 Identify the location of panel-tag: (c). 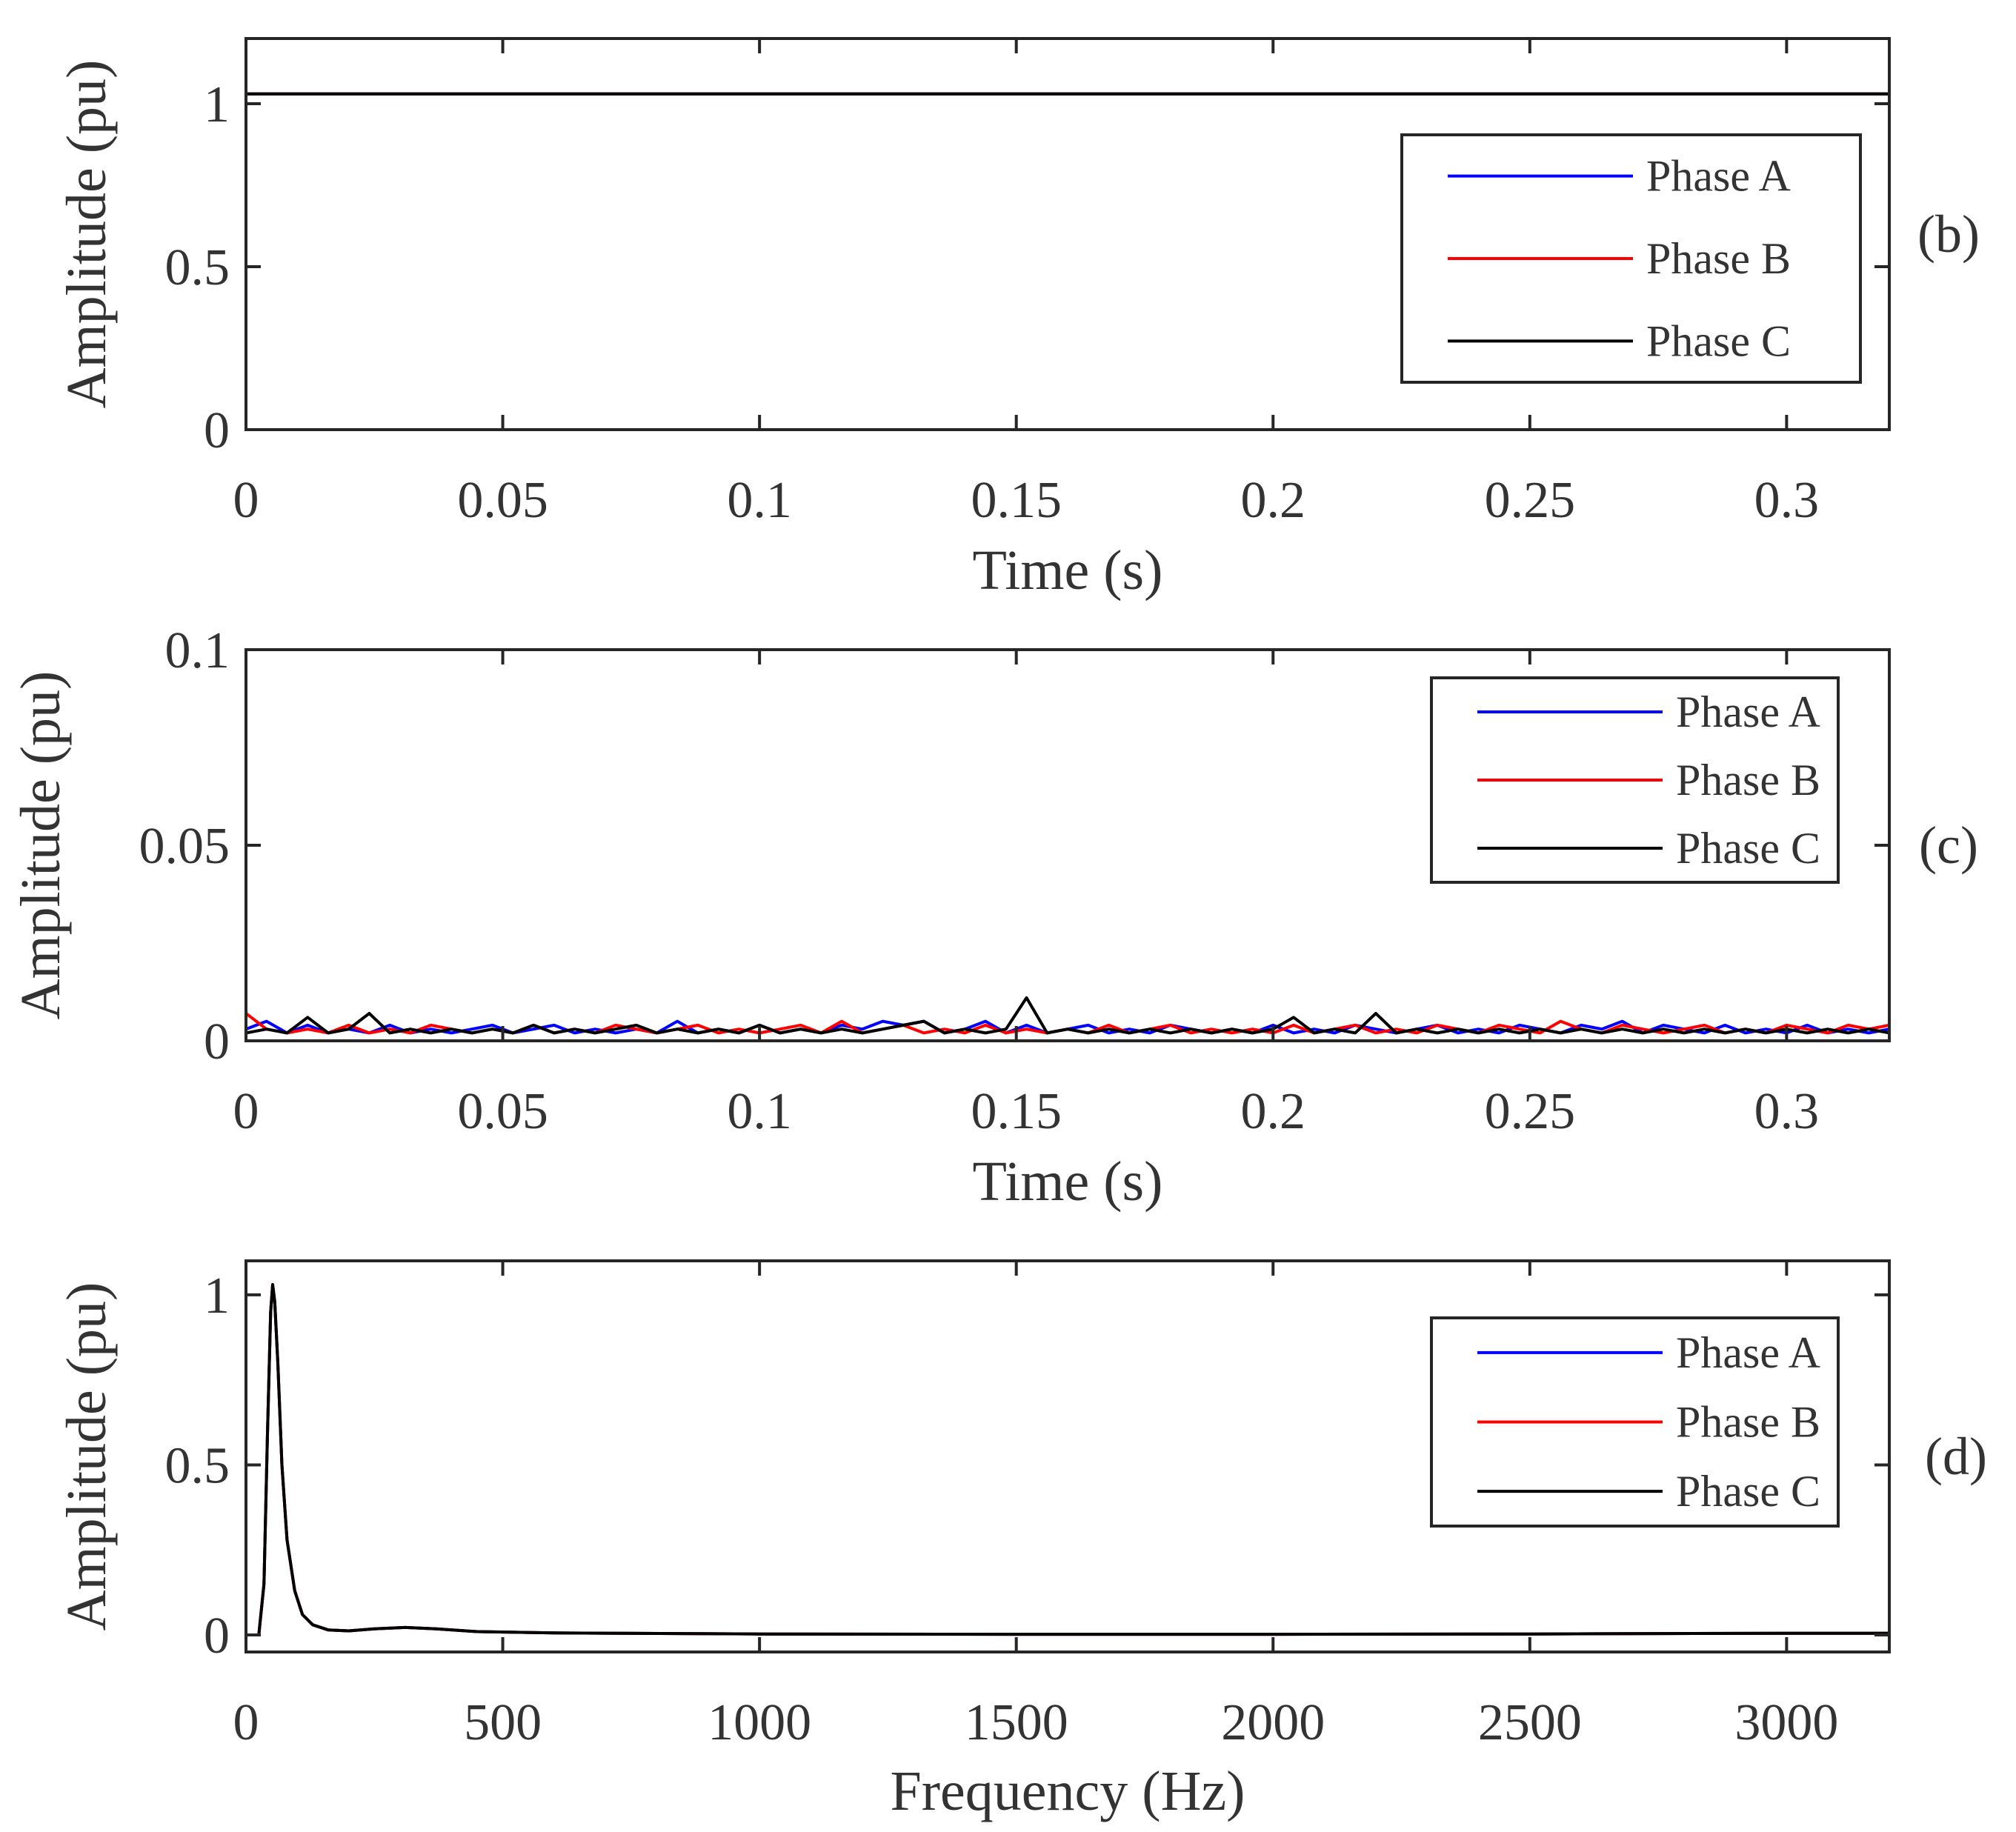
(1948, 845).